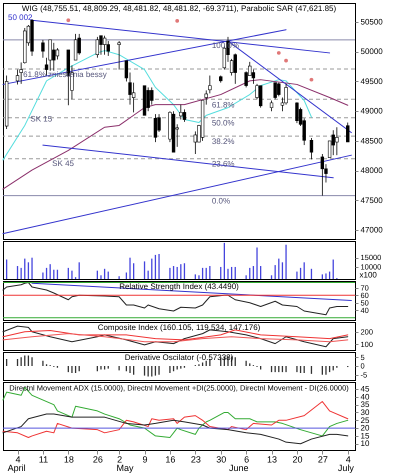  What do you see at coordinates (179, 357) in the screenshot?
I see `chart-title: Derivative Oscilator (-0.57338)` at bounding box center [179, 357].